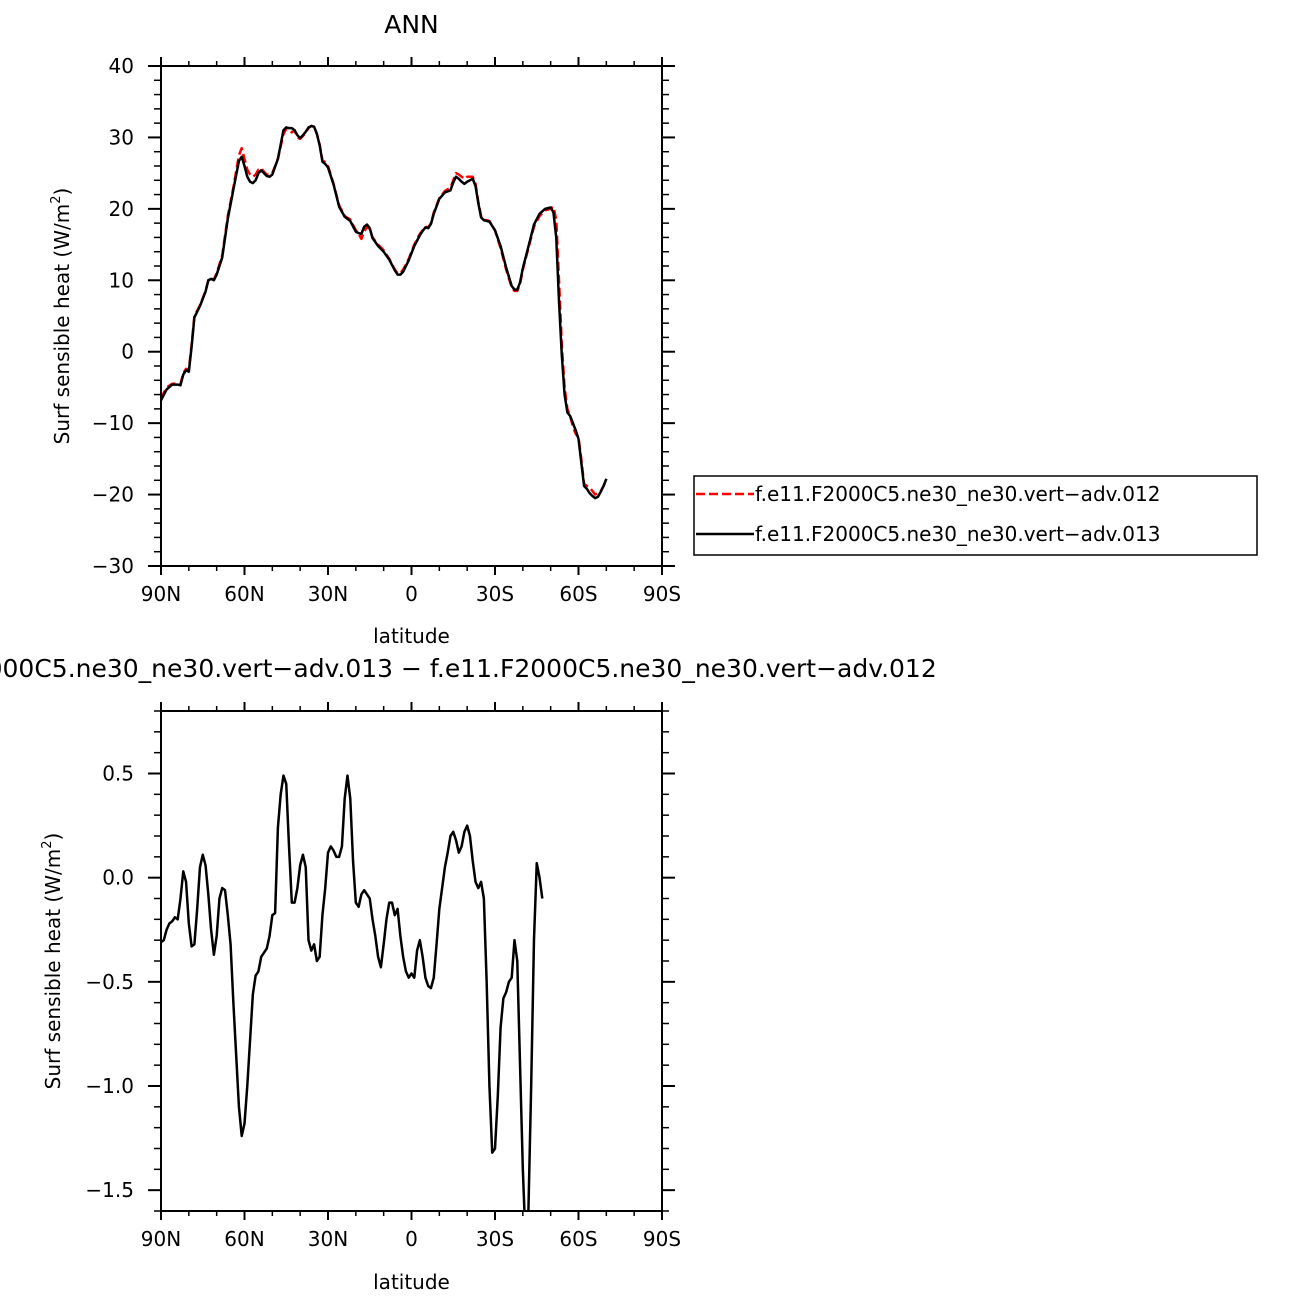  What do you see at coordinates (495, 1239) in the screenshot?
I see `bottom-x-tick-label: 30S` at bounding box center [495, 1239].